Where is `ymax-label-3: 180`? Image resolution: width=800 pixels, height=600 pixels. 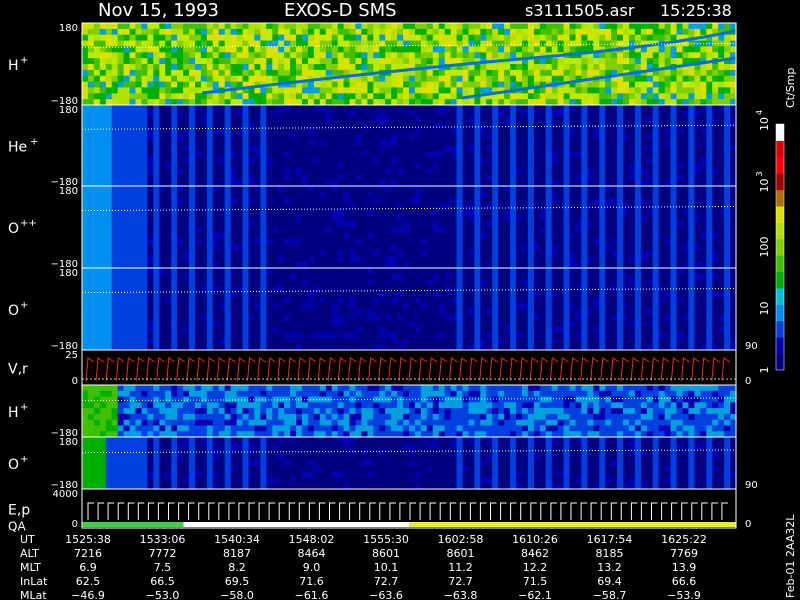 ymax-label-3: 180 is located at coordinates (68, 273).